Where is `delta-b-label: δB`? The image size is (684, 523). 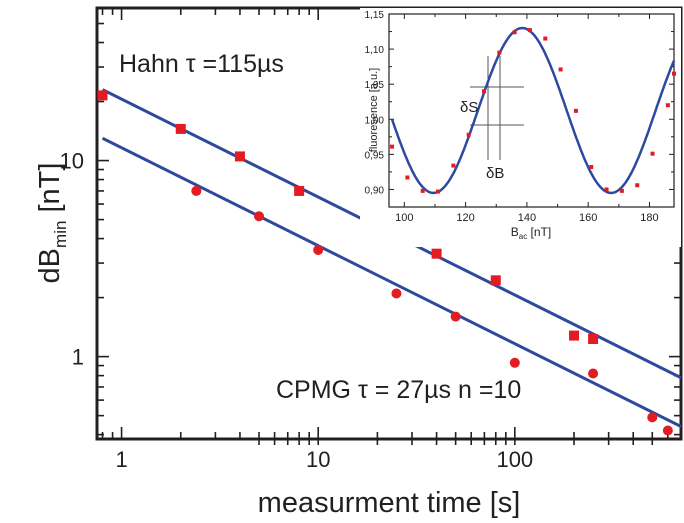 delta-b-label: δB is located at coordinates (495, 173).